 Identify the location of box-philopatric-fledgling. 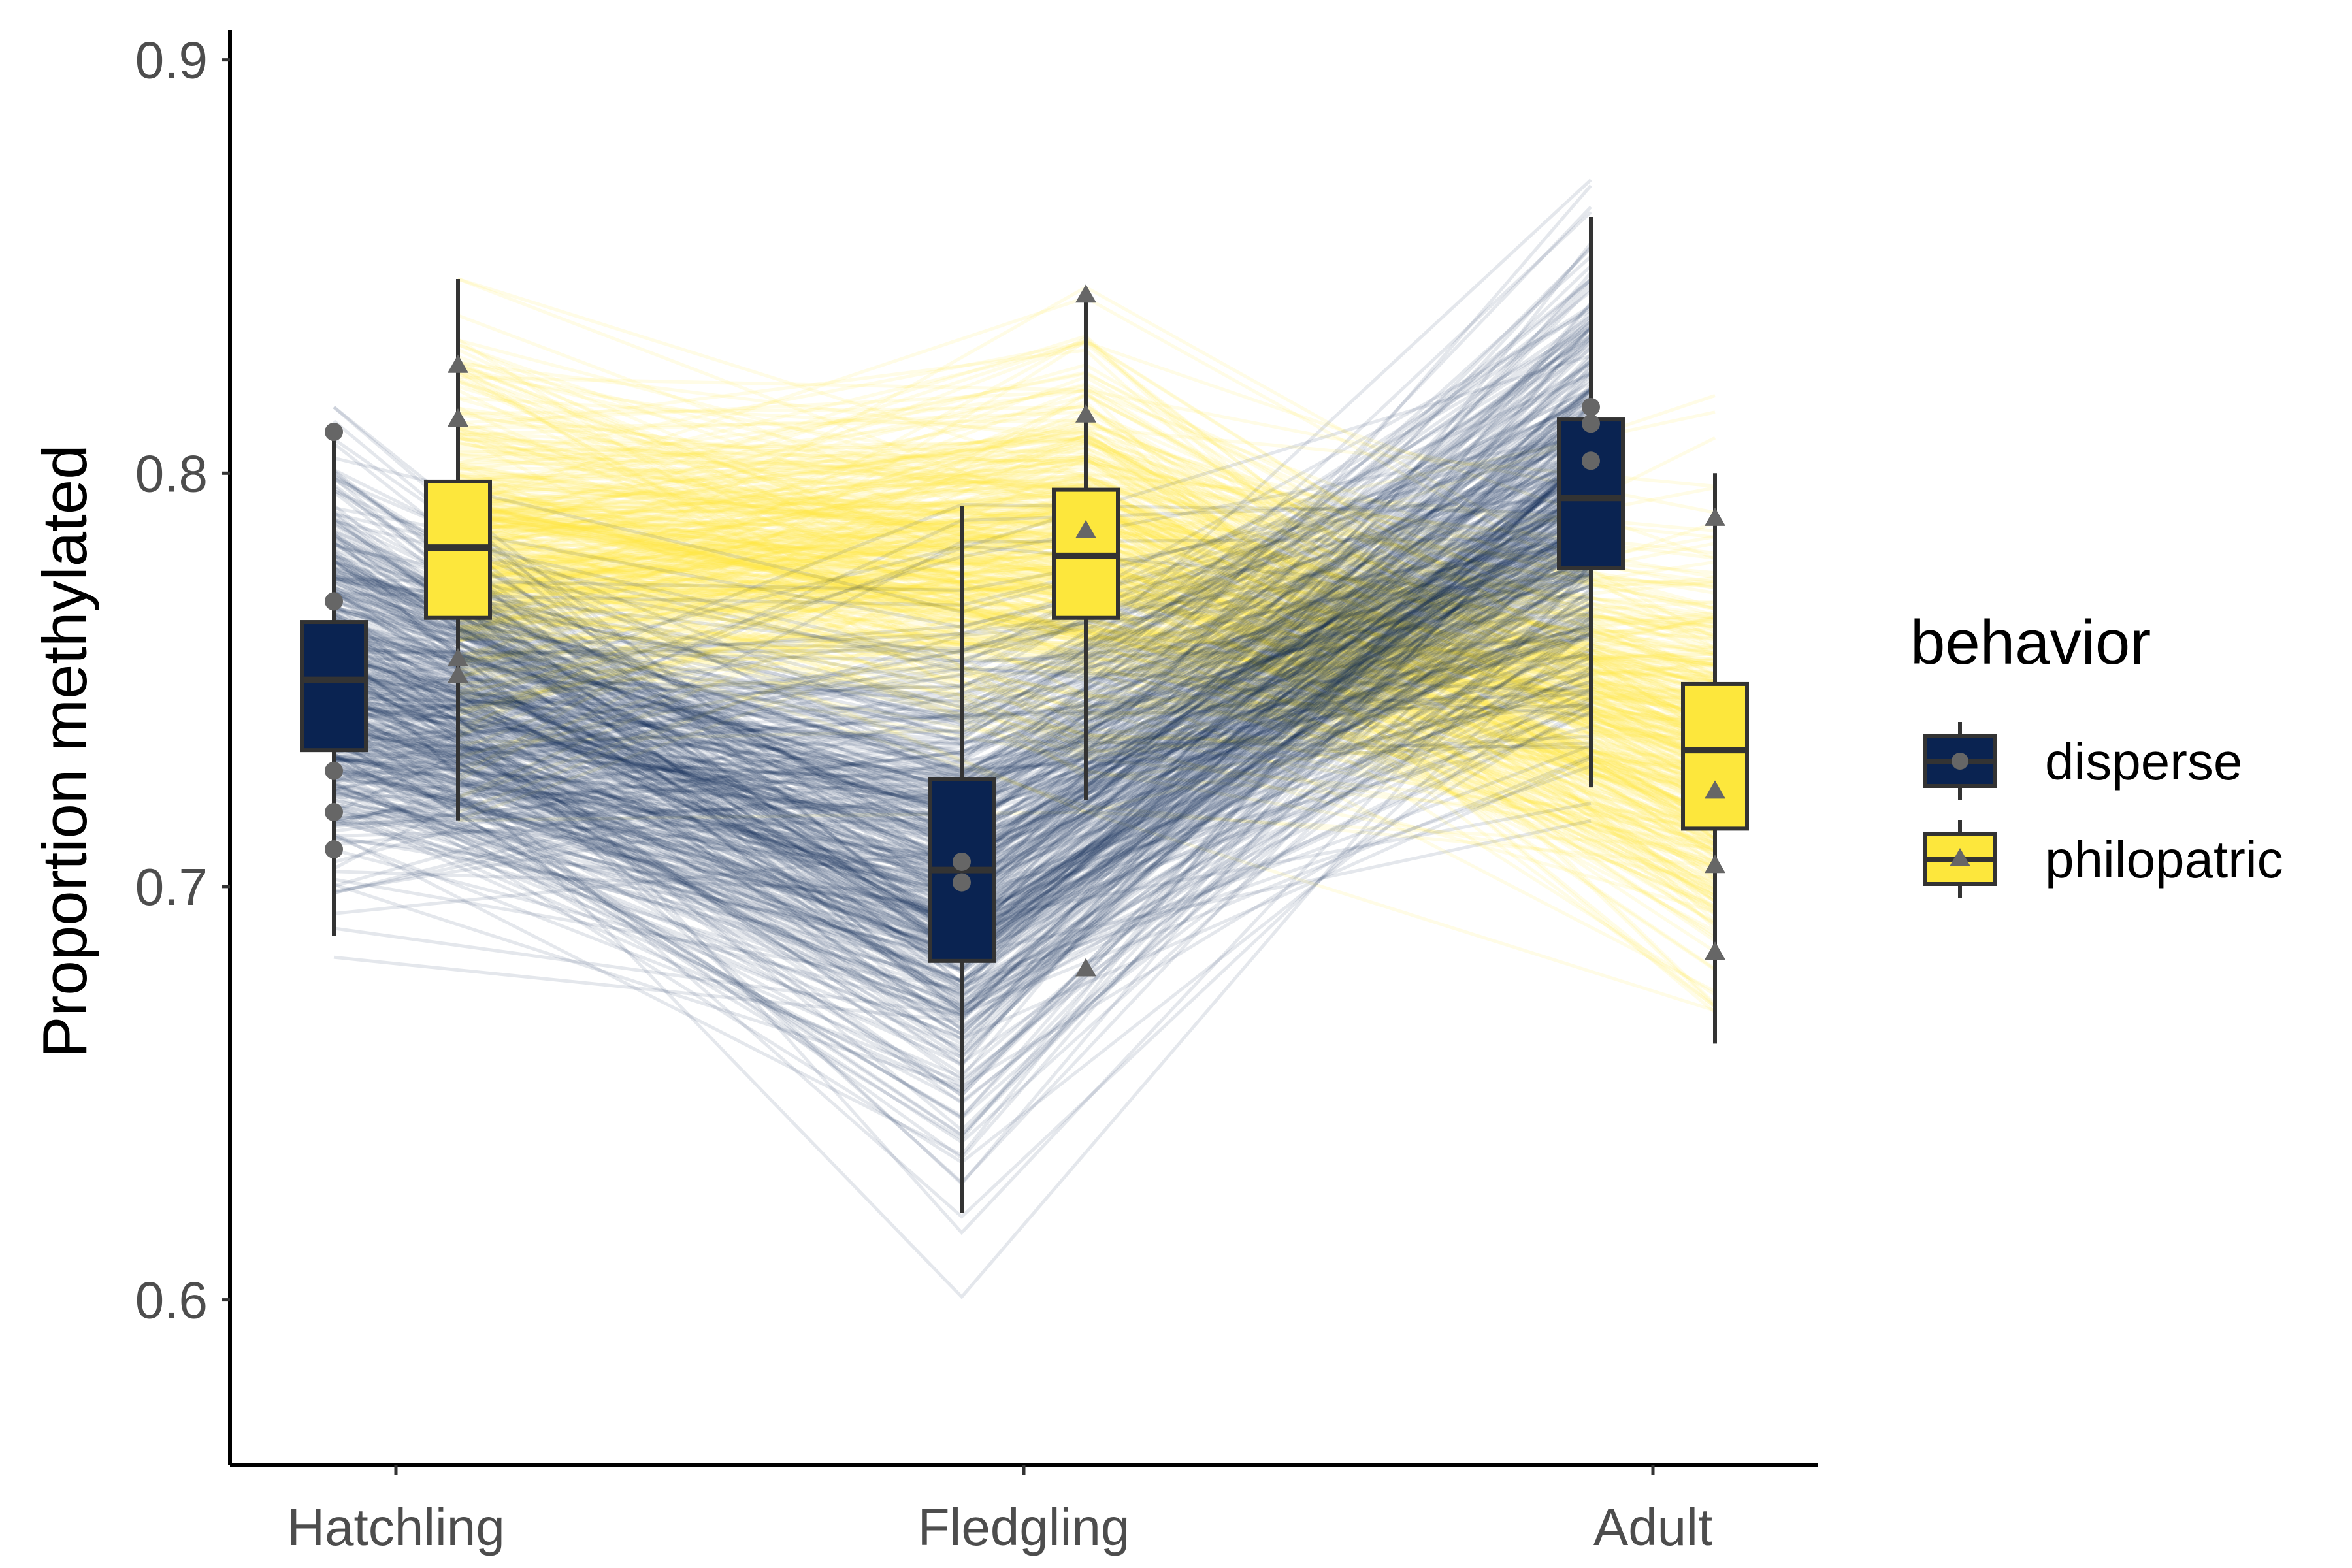
(1086, 630).